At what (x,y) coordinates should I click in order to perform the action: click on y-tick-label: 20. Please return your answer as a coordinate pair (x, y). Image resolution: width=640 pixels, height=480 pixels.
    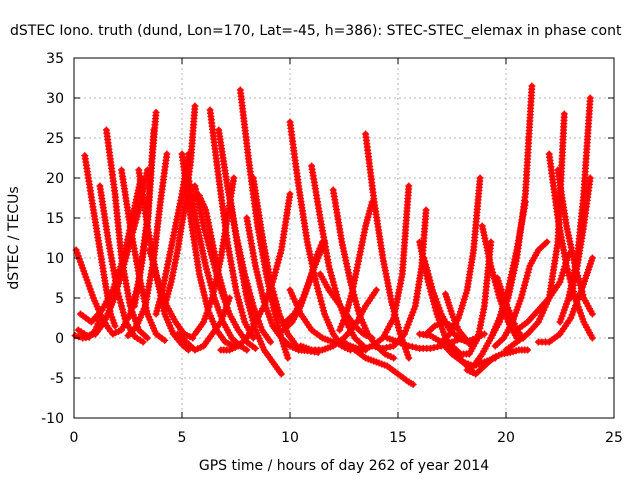
    Looking at the image, I should click on (55, 179).